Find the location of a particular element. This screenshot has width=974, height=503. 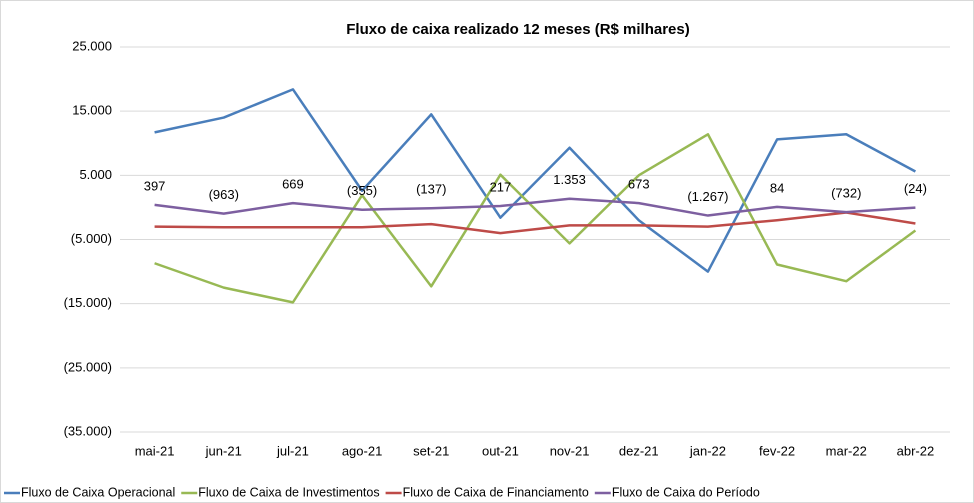

data-label: (24) is located at coordinates (915, 188).